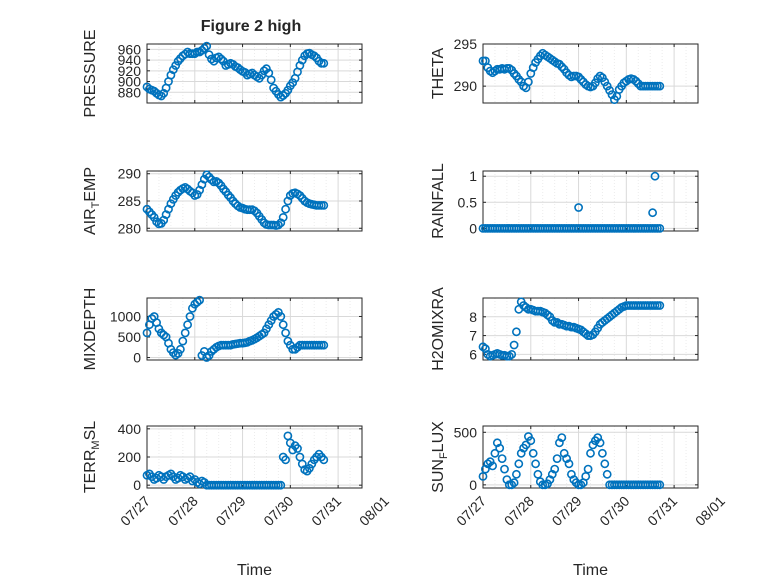  What do you see at coordinates (473, 354) in the screenshot?
I see `y-tick-label: 6` at bounding box center [473, 354].